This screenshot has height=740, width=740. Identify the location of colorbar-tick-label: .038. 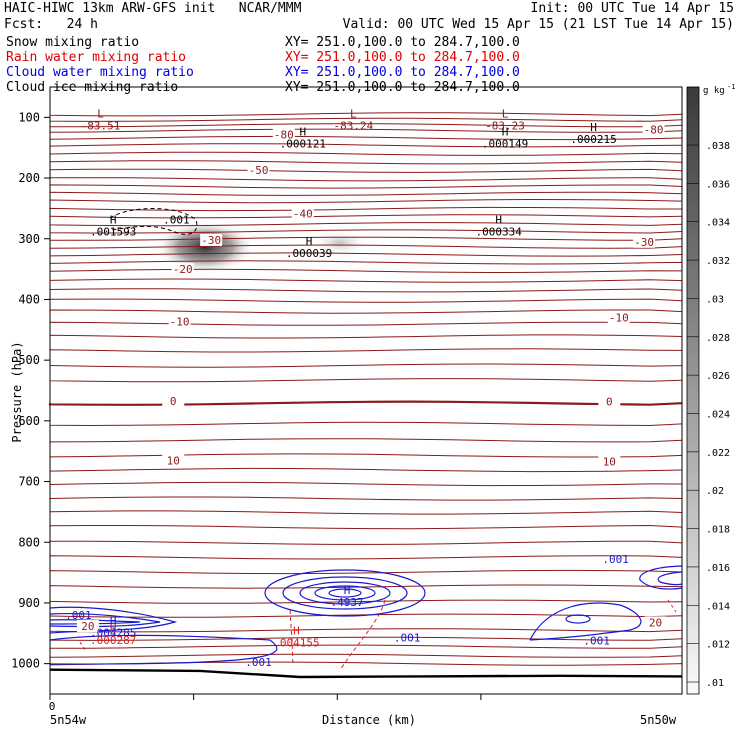
(718, 146).